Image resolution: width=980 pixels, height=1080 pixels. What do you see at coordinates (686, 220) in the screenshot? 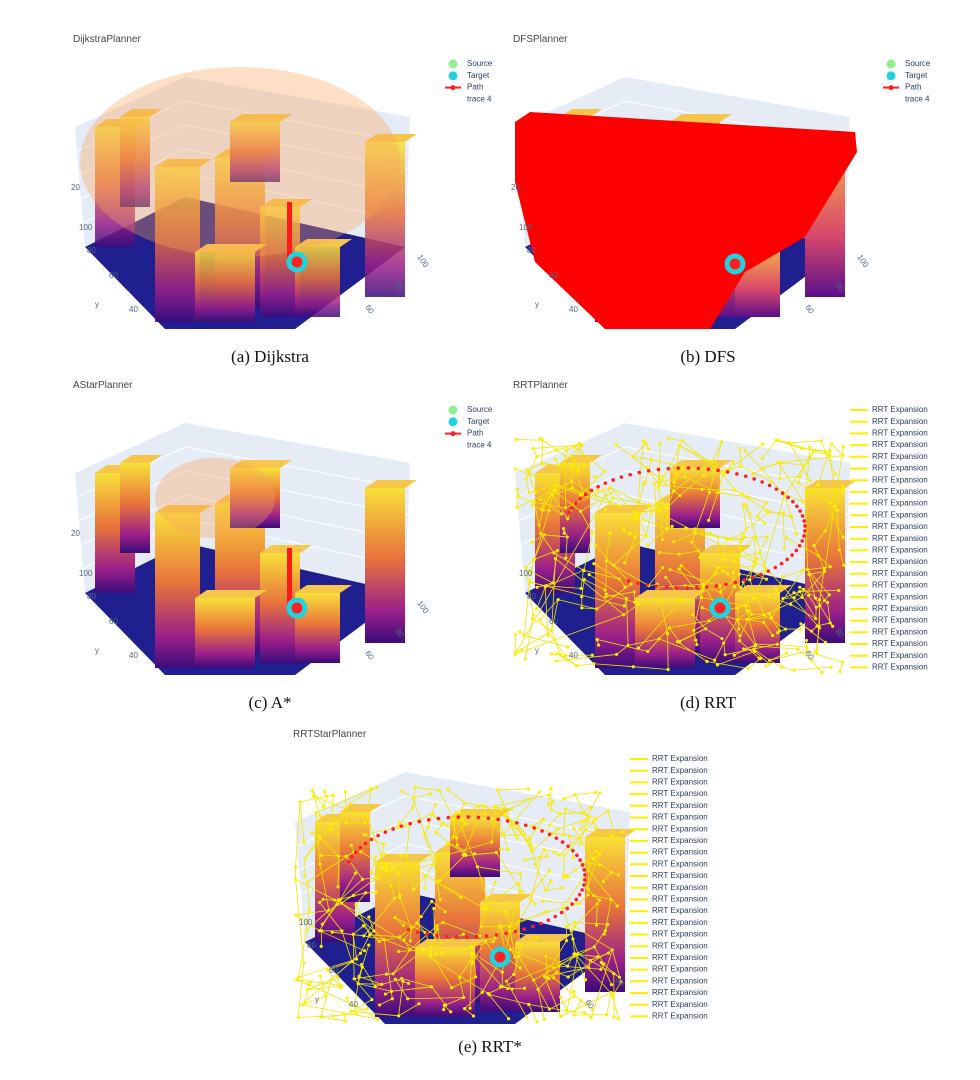
I see `dfs-path` at bounding box center [686, 220].